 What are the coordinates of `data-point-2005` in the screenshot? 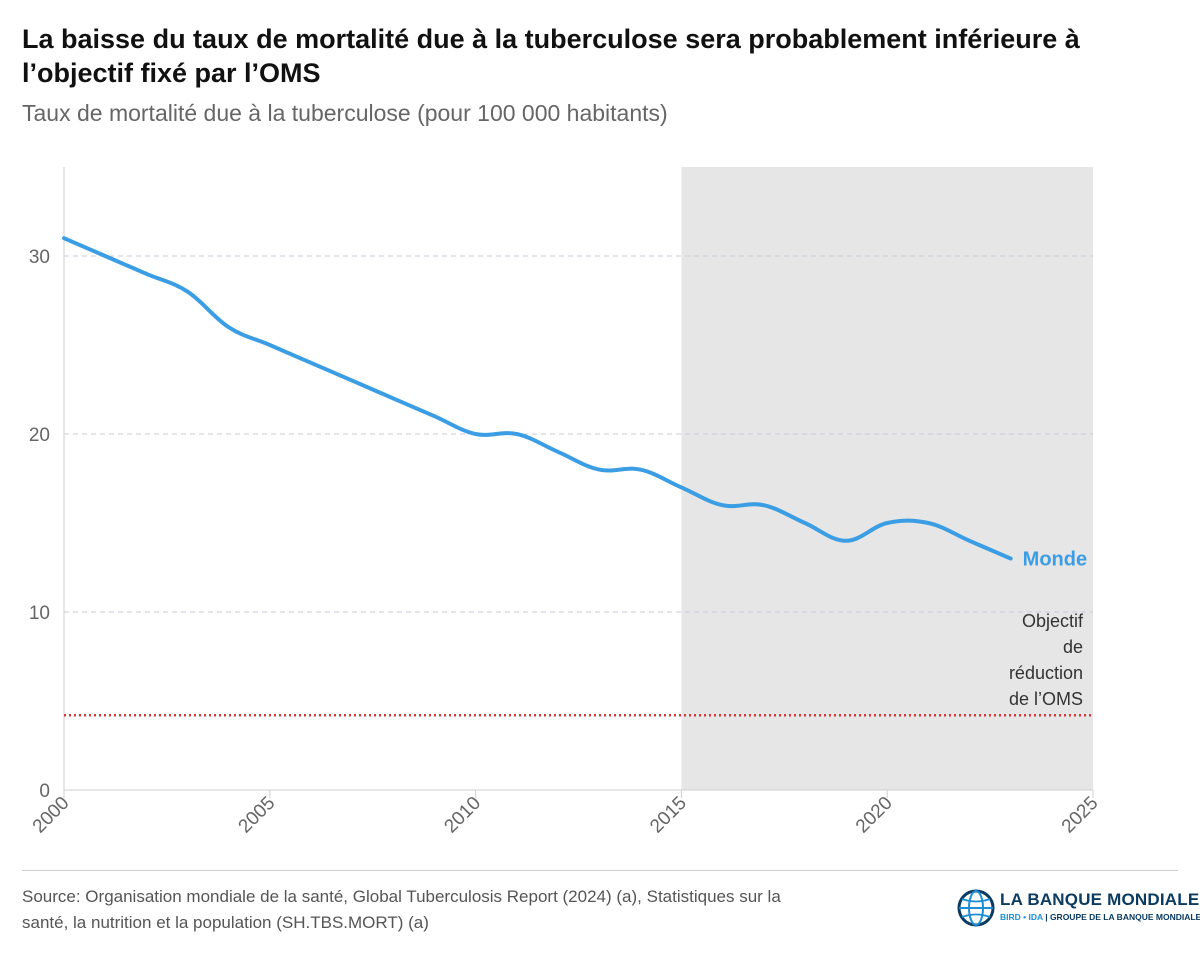 It's located at (270, 345).